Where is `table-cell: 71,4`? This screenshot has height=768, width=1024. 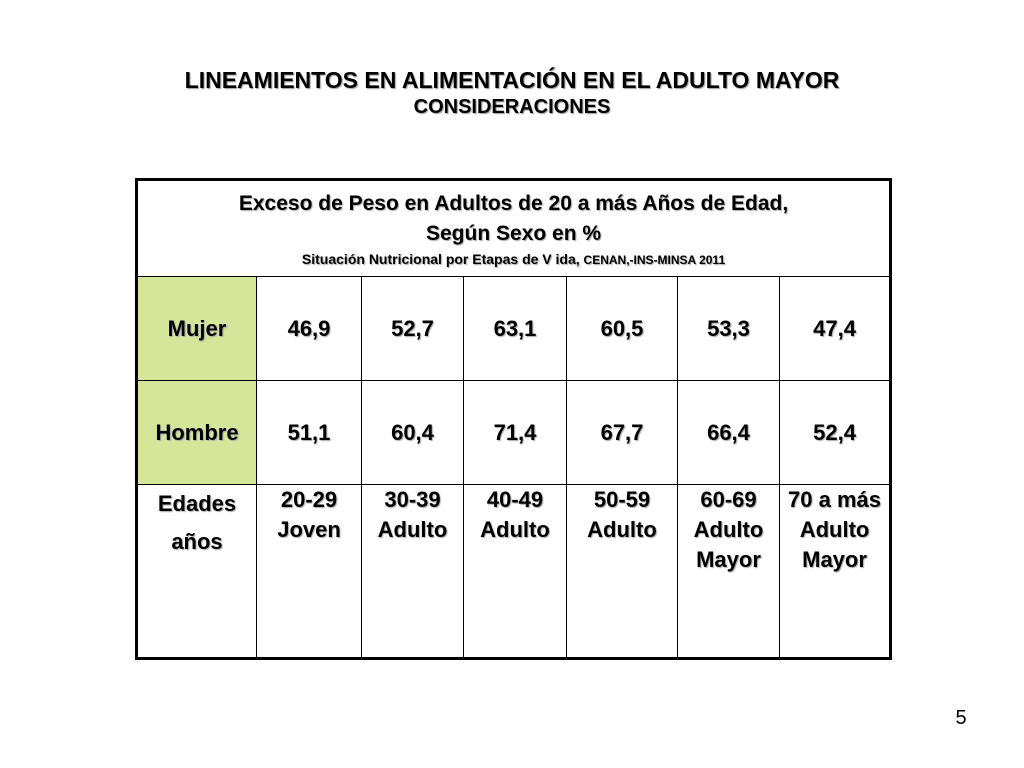 table-cell: 71,4 is located at coordinates (515, 432).